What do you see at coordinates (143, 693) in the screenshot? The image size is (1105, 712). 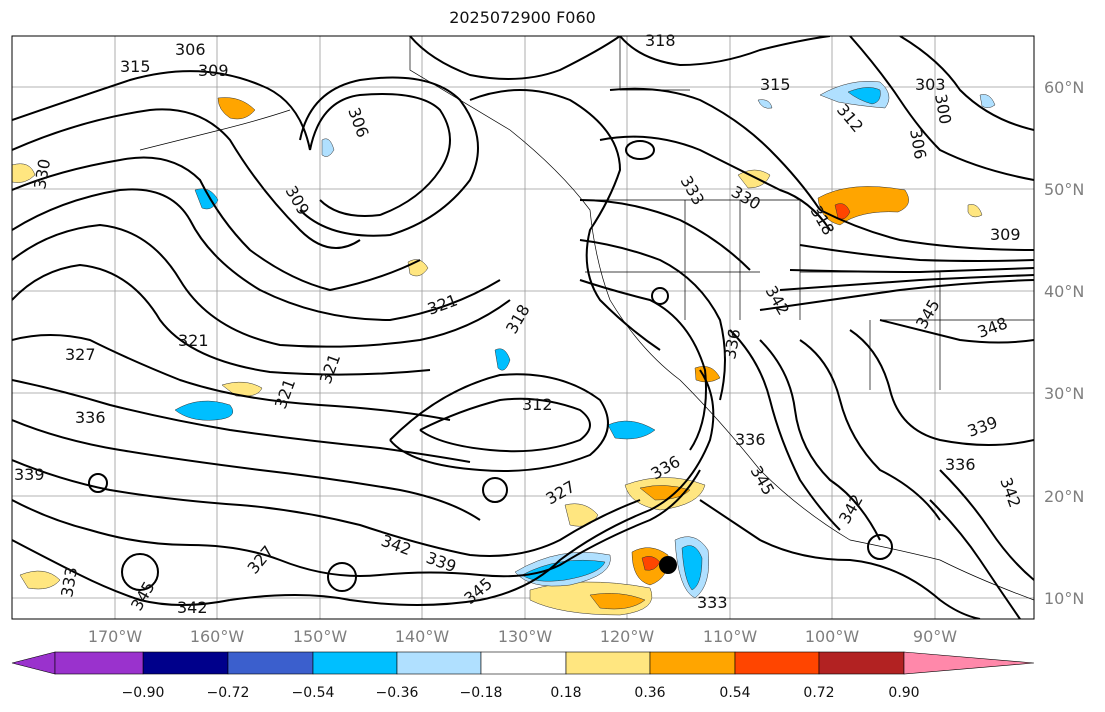 I see `colorbar-tick: −0.90` at bounding box center [143, 693].